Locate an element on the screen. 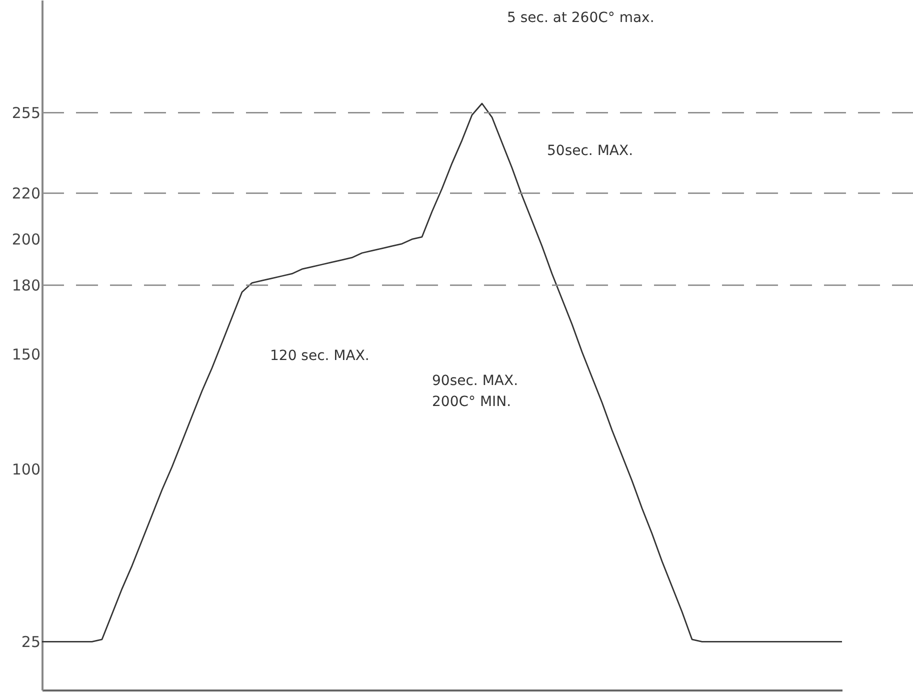  y-tick-label: 25 is located at coordinates (30, 642).